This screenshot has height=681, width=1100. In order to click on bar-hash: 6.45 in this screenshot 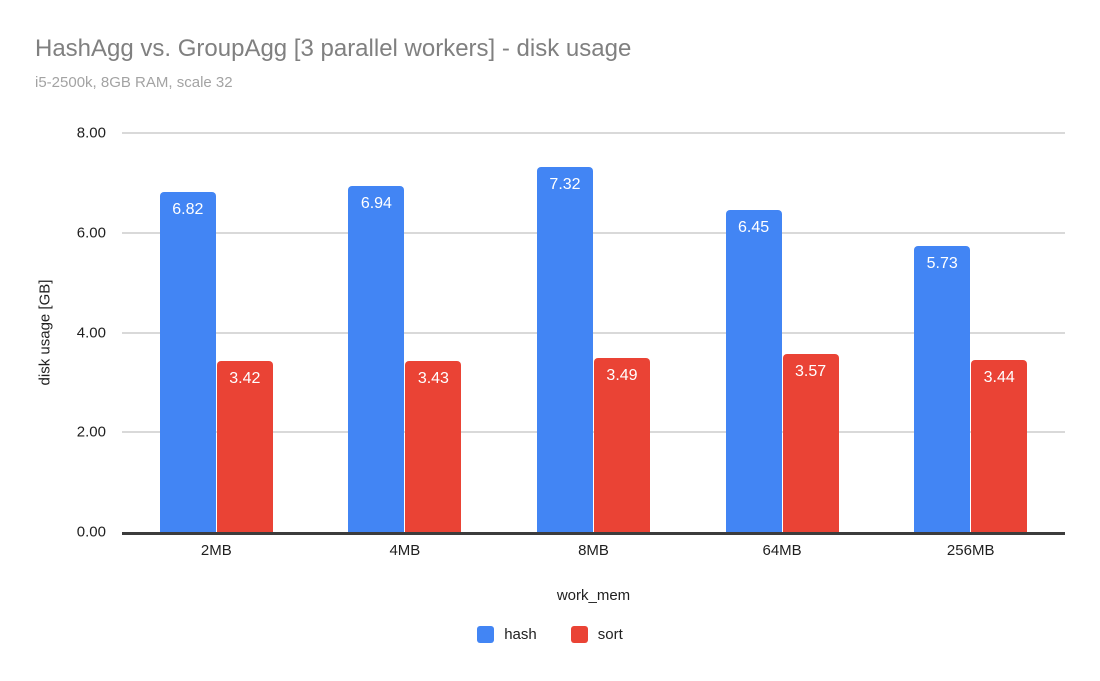, I will do `click(753, 371)`.